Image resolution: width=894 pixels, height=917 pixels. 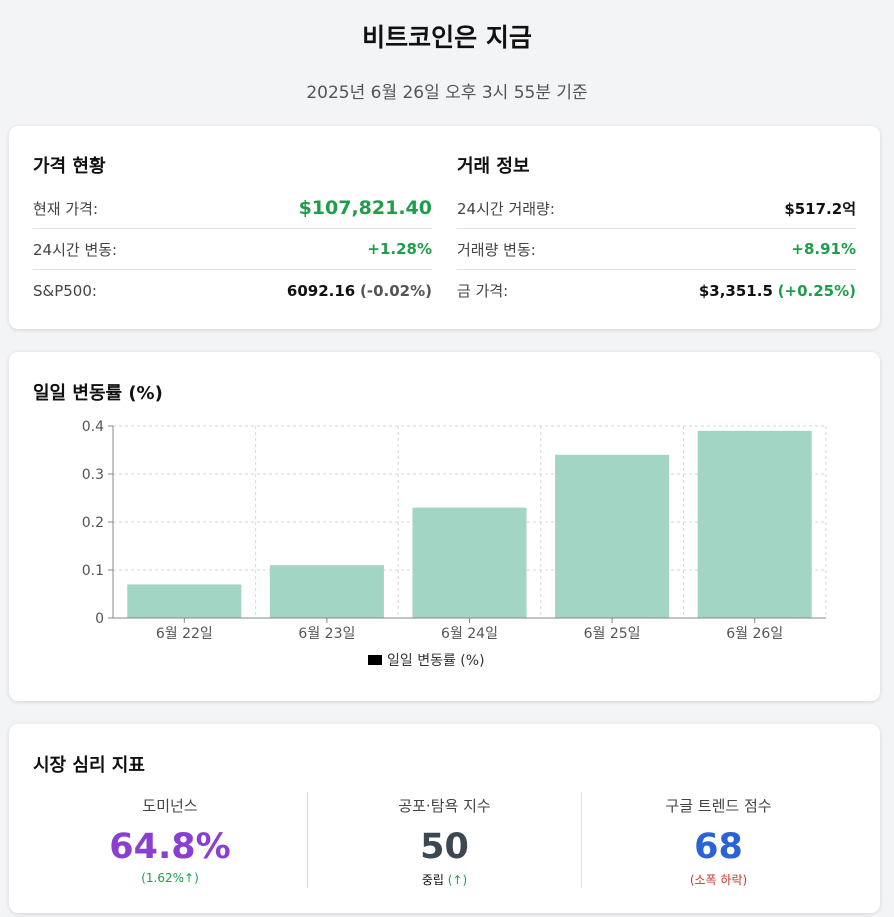 What do you see at coordinates (65, 290) in the screenshot?
I see `sp500-label: S&P500:` at bounding box center [65, 290].